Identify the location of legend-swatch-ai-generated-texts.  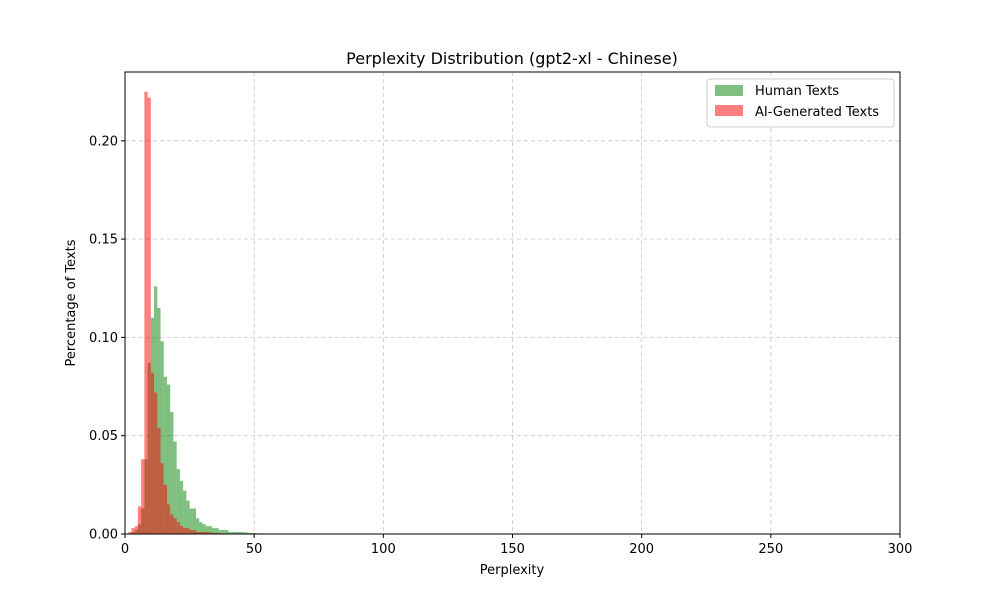
(729, 110).